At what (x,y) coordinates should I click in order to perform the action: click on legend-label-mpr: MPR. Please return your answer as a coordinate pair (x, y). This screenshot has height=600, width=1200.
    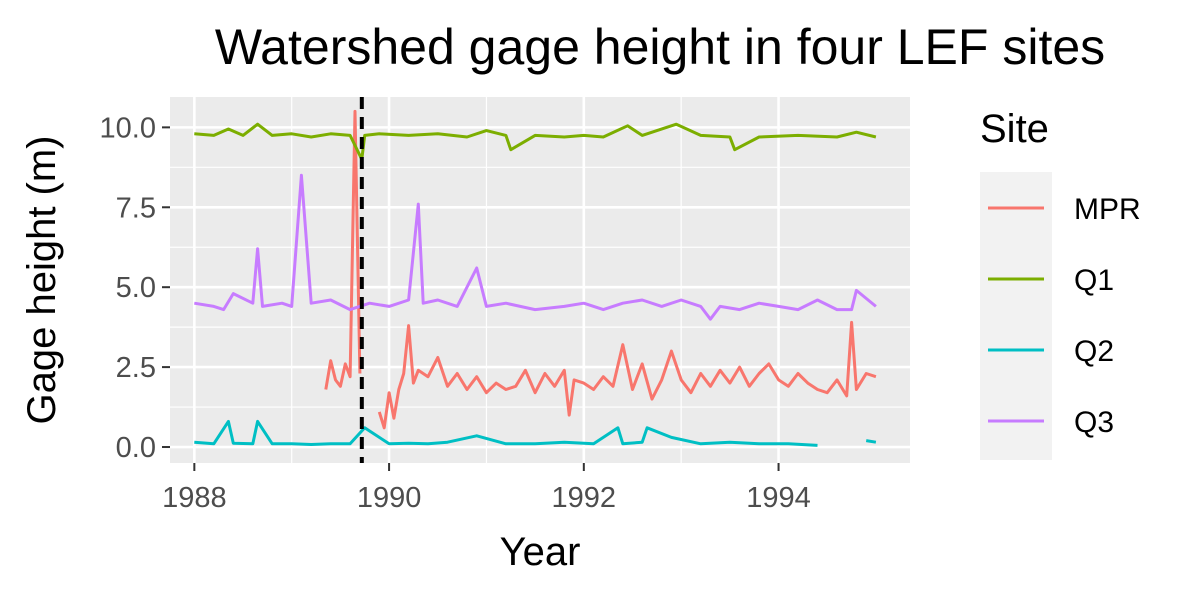
    Looking at the image, I should click on (1107, 209).